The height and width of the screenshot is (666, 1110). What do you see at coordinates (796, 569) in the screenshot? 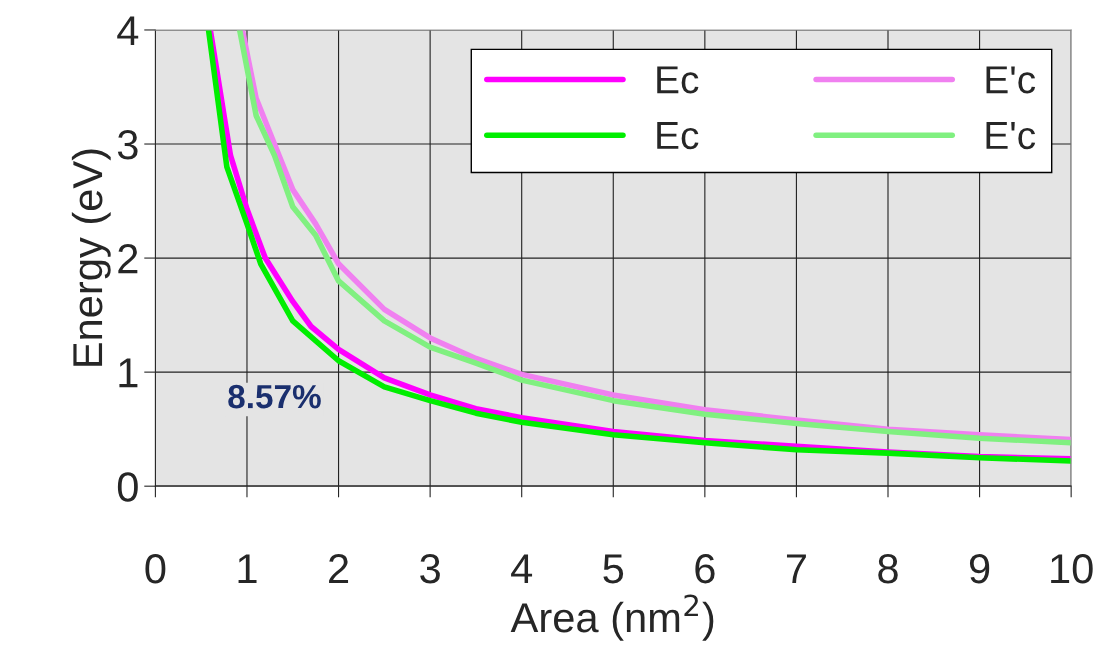
I see `x-tick-label: 7` at bounding box center [796, 569].